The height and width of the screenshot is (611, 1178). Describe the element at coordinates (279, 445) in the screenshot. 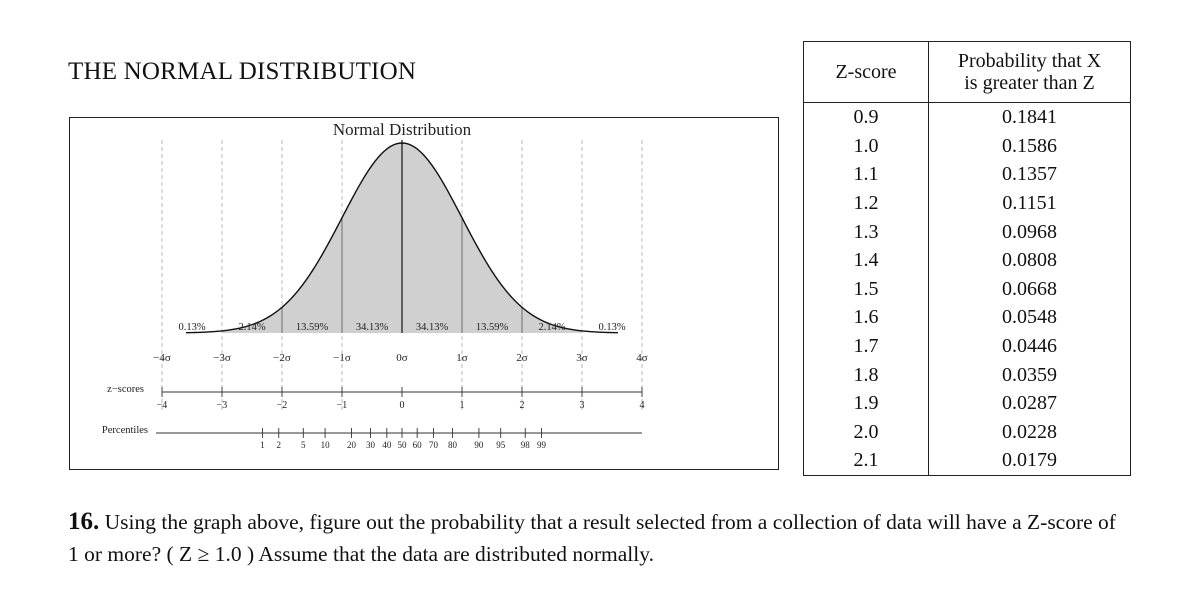

I see `percentile-tick-label: 2` at that location.